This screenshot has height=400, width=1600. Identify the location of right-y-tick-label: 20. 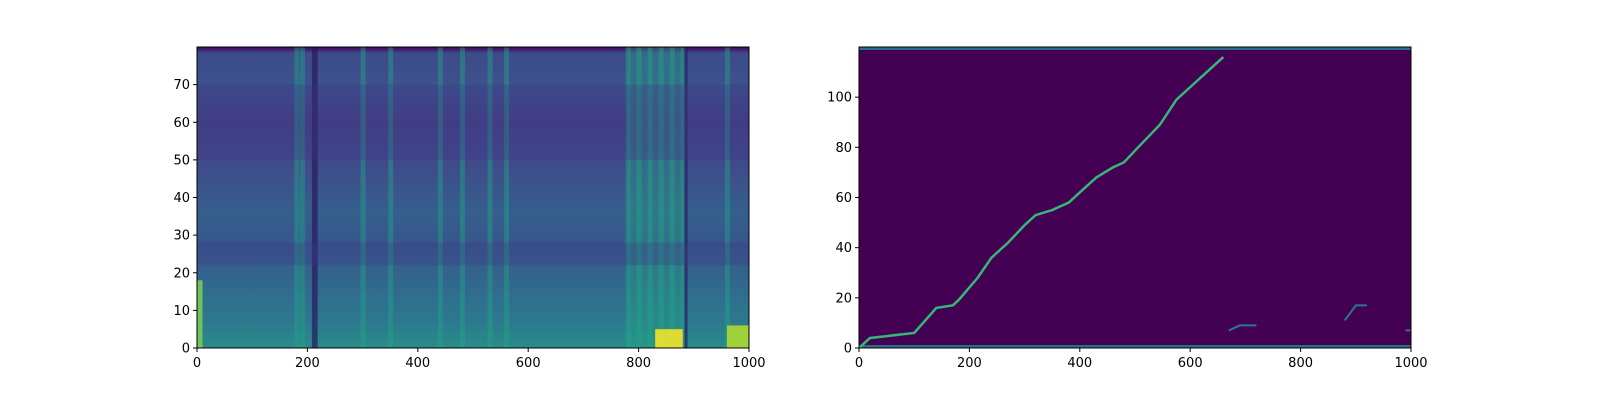
(843, 298).